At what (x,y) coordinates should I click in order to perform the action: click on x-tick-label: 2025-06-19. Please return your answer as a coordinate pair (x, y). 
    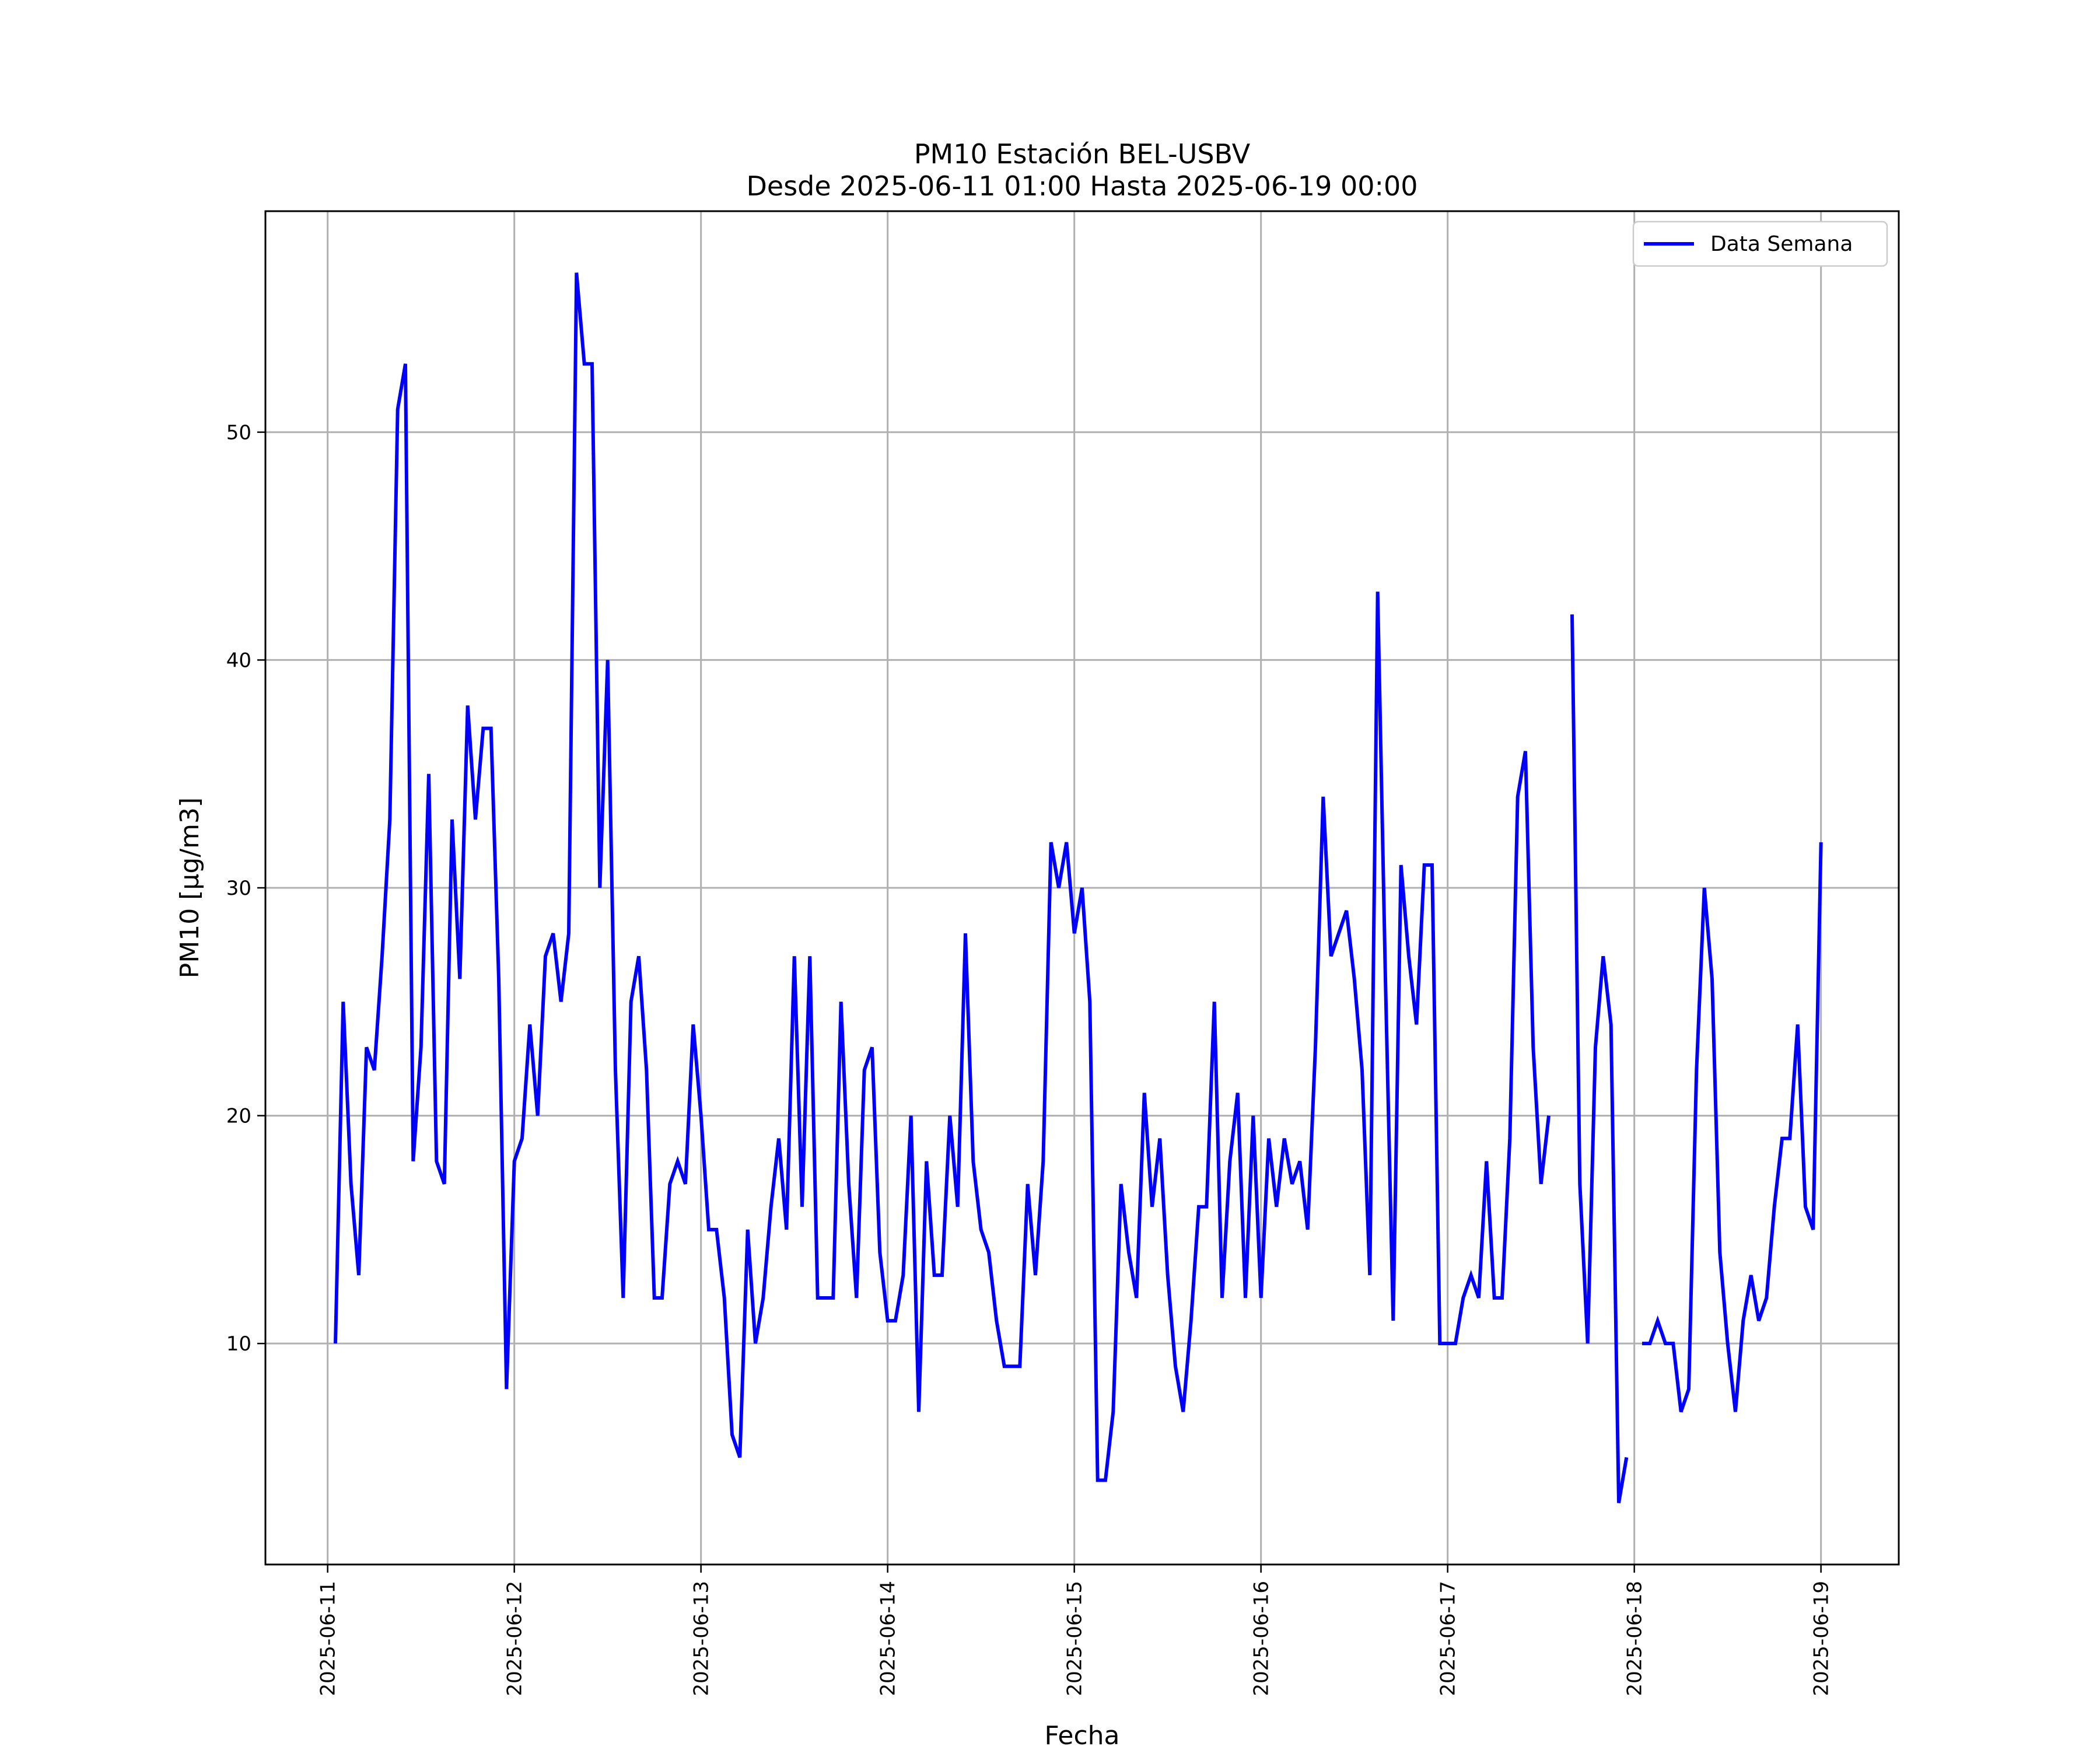
    Looking at the image, I should click on (1821, 1638).